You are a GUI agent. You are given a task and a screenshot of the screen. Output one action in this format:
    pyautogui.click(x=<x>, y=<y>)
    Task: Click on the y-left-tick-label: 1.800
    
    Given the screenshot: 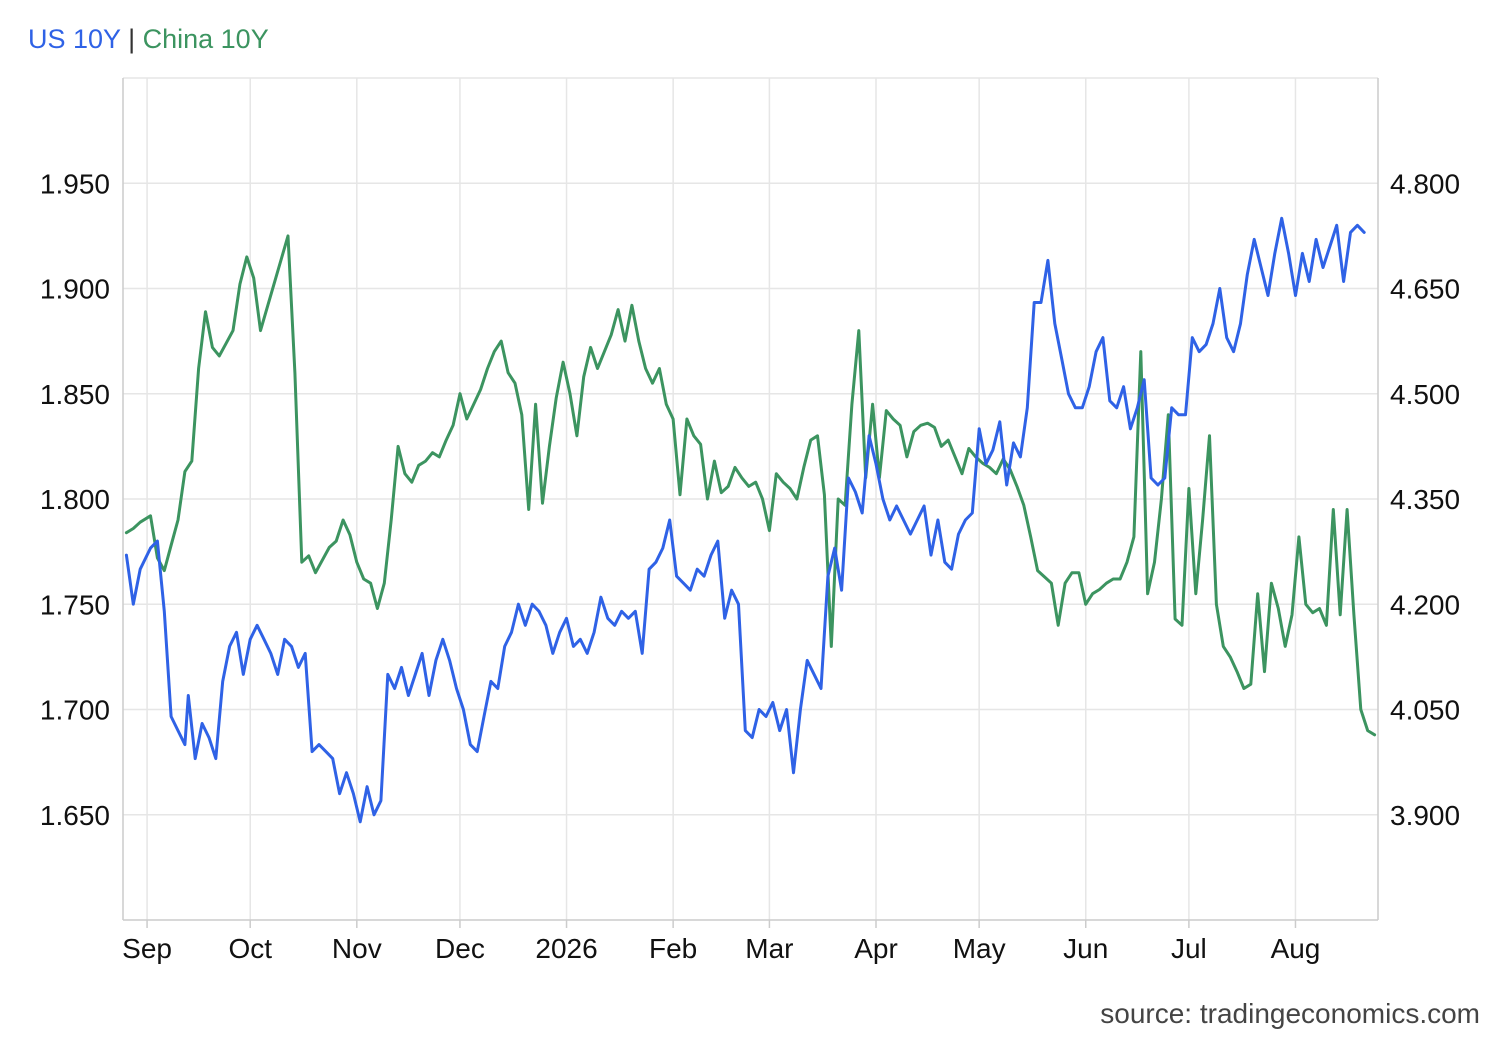 What is the action you would take?
    pyautogui.click(x=75, y=499)
    